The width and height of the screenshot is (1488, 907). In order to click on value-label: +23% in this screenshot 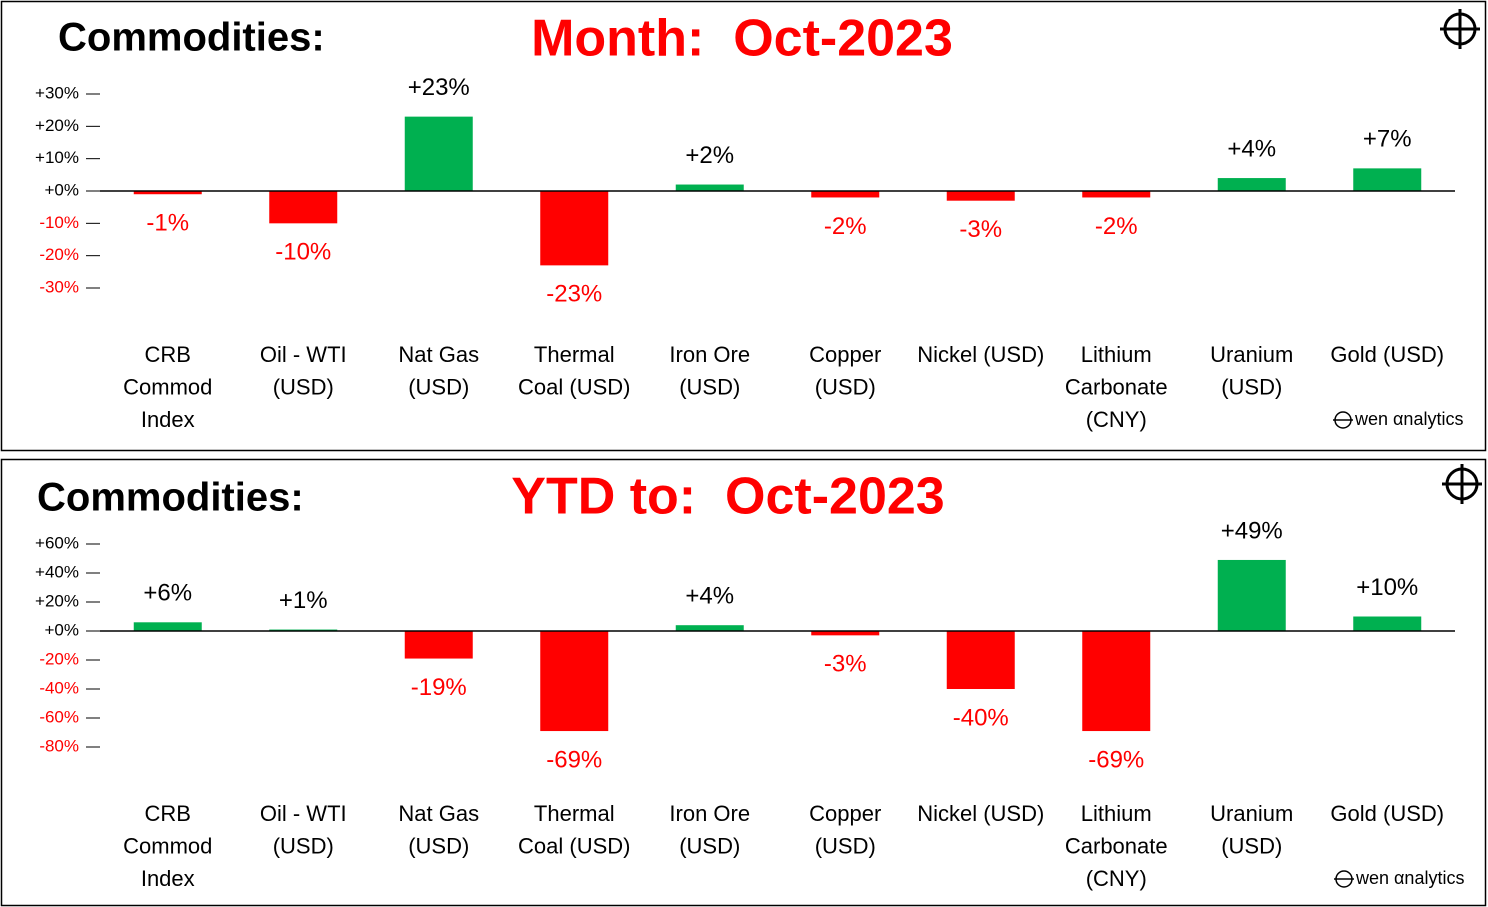, I will do `click(439, 87)`.